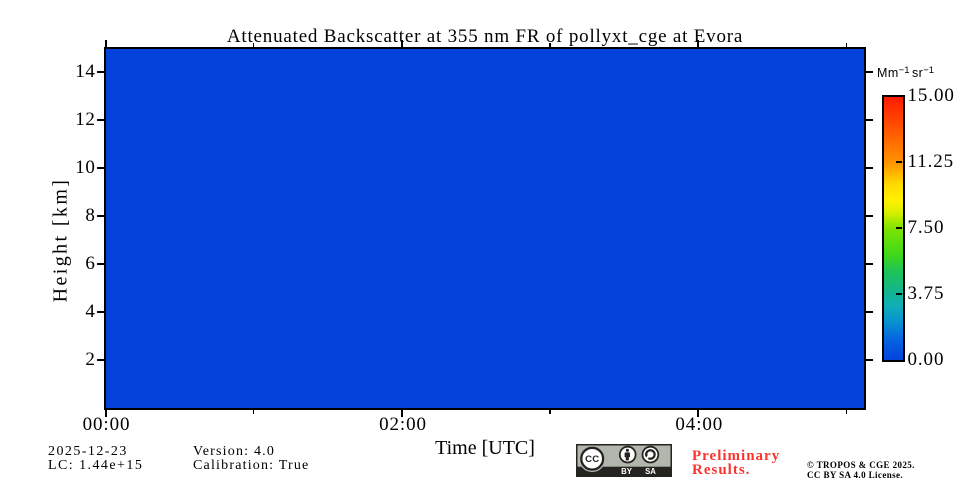 The image size is (960, 480). Describe the element at coordinates (592, 459) in the screenshot. I see `svg-text: CC` at that location.